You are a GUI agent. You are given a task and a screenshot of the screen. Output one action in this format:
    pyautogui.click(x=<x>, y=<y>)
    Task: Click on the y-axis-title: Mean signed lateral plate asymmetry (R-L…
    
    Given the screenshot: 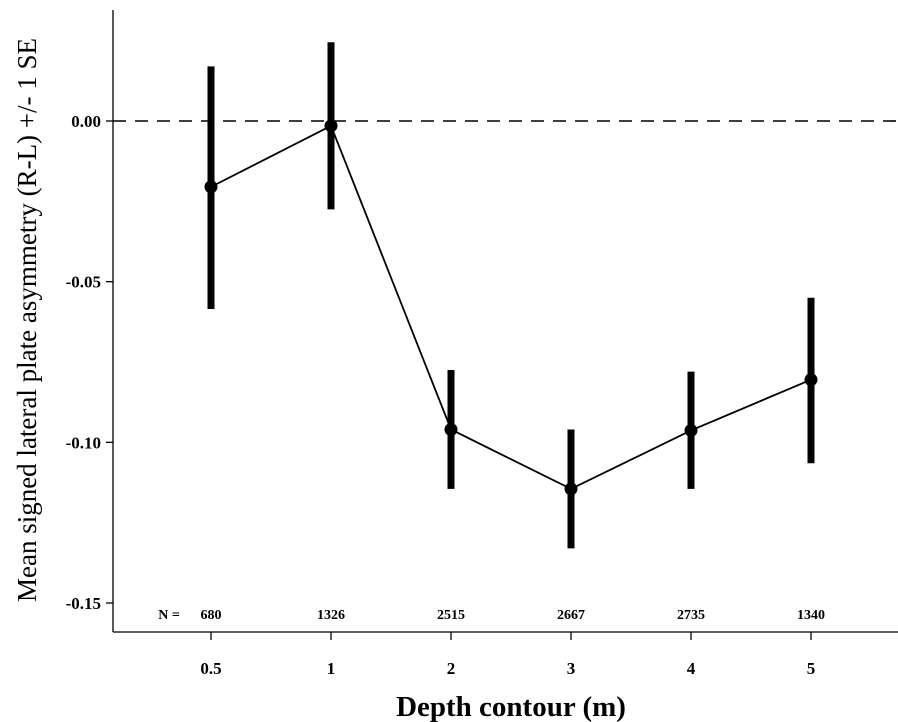 What is the action you would take?
    pyautogui.click(x=27, y=320)
    